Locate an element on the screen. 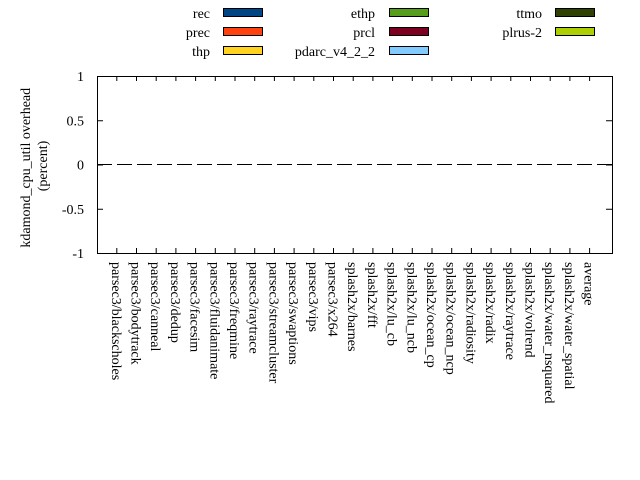 This screenshot has width=640, height=480. x-tick-label: parsec3/vips is located at coordinates (312, 297).